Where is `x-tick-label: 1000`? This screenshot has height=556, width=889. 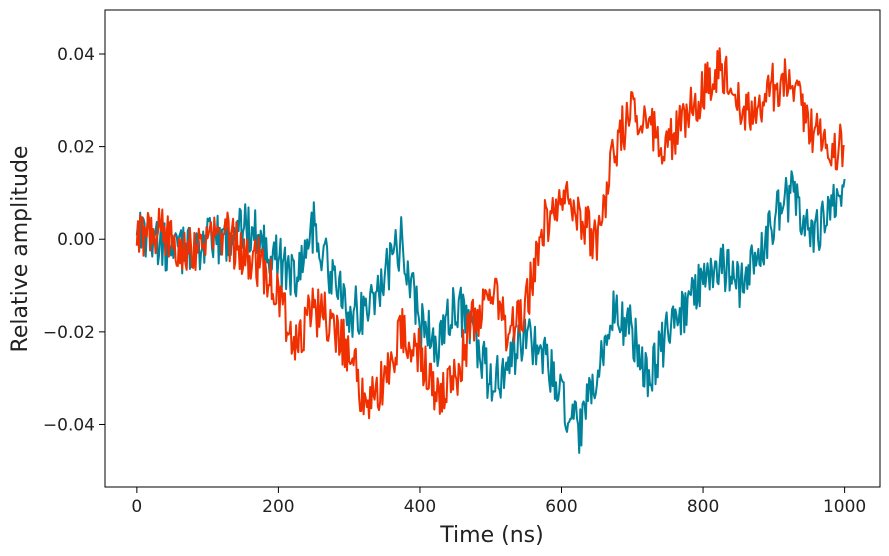 x-tick-label: 1000 is located at coordinates (844, 507).